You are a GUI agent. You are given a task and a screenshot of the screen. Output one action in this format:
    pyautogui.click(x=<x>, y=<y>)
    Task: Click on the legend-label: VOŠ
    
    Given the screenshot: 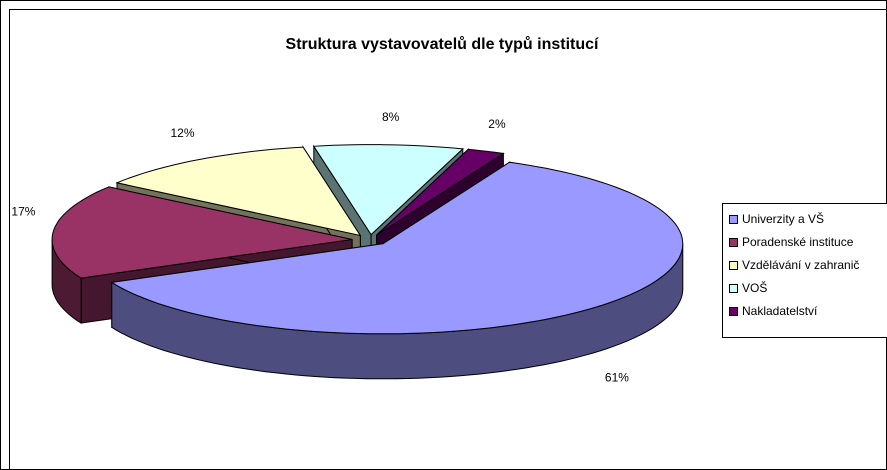 What is the action you would take?
    pyautogui.click(x=754, y=287)
    